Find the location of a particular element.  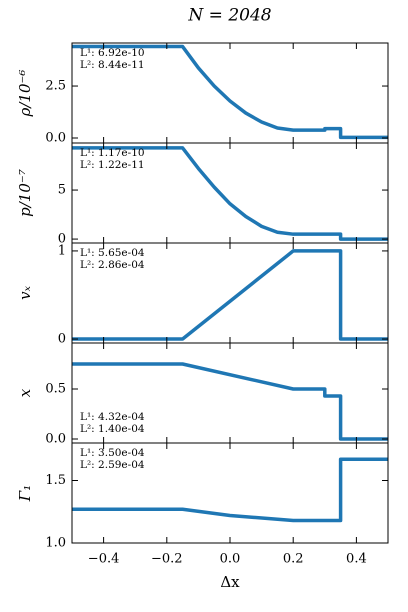

x-tick-label: 0.4 is located at coordinates (356, 559).